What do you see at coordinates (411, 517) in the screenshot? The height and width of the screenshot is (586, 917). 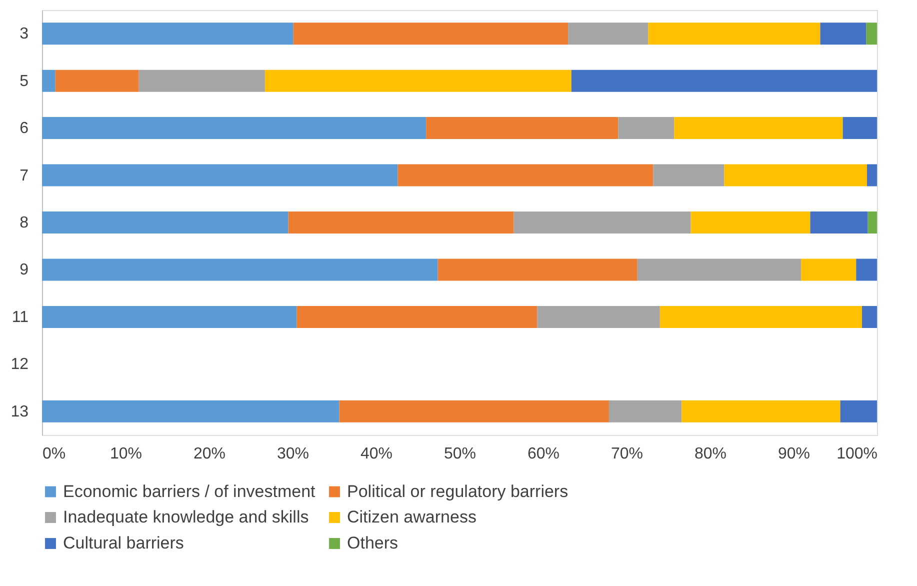 I see `legend-label: Citizen awarness` at bounding box center [411, 517].